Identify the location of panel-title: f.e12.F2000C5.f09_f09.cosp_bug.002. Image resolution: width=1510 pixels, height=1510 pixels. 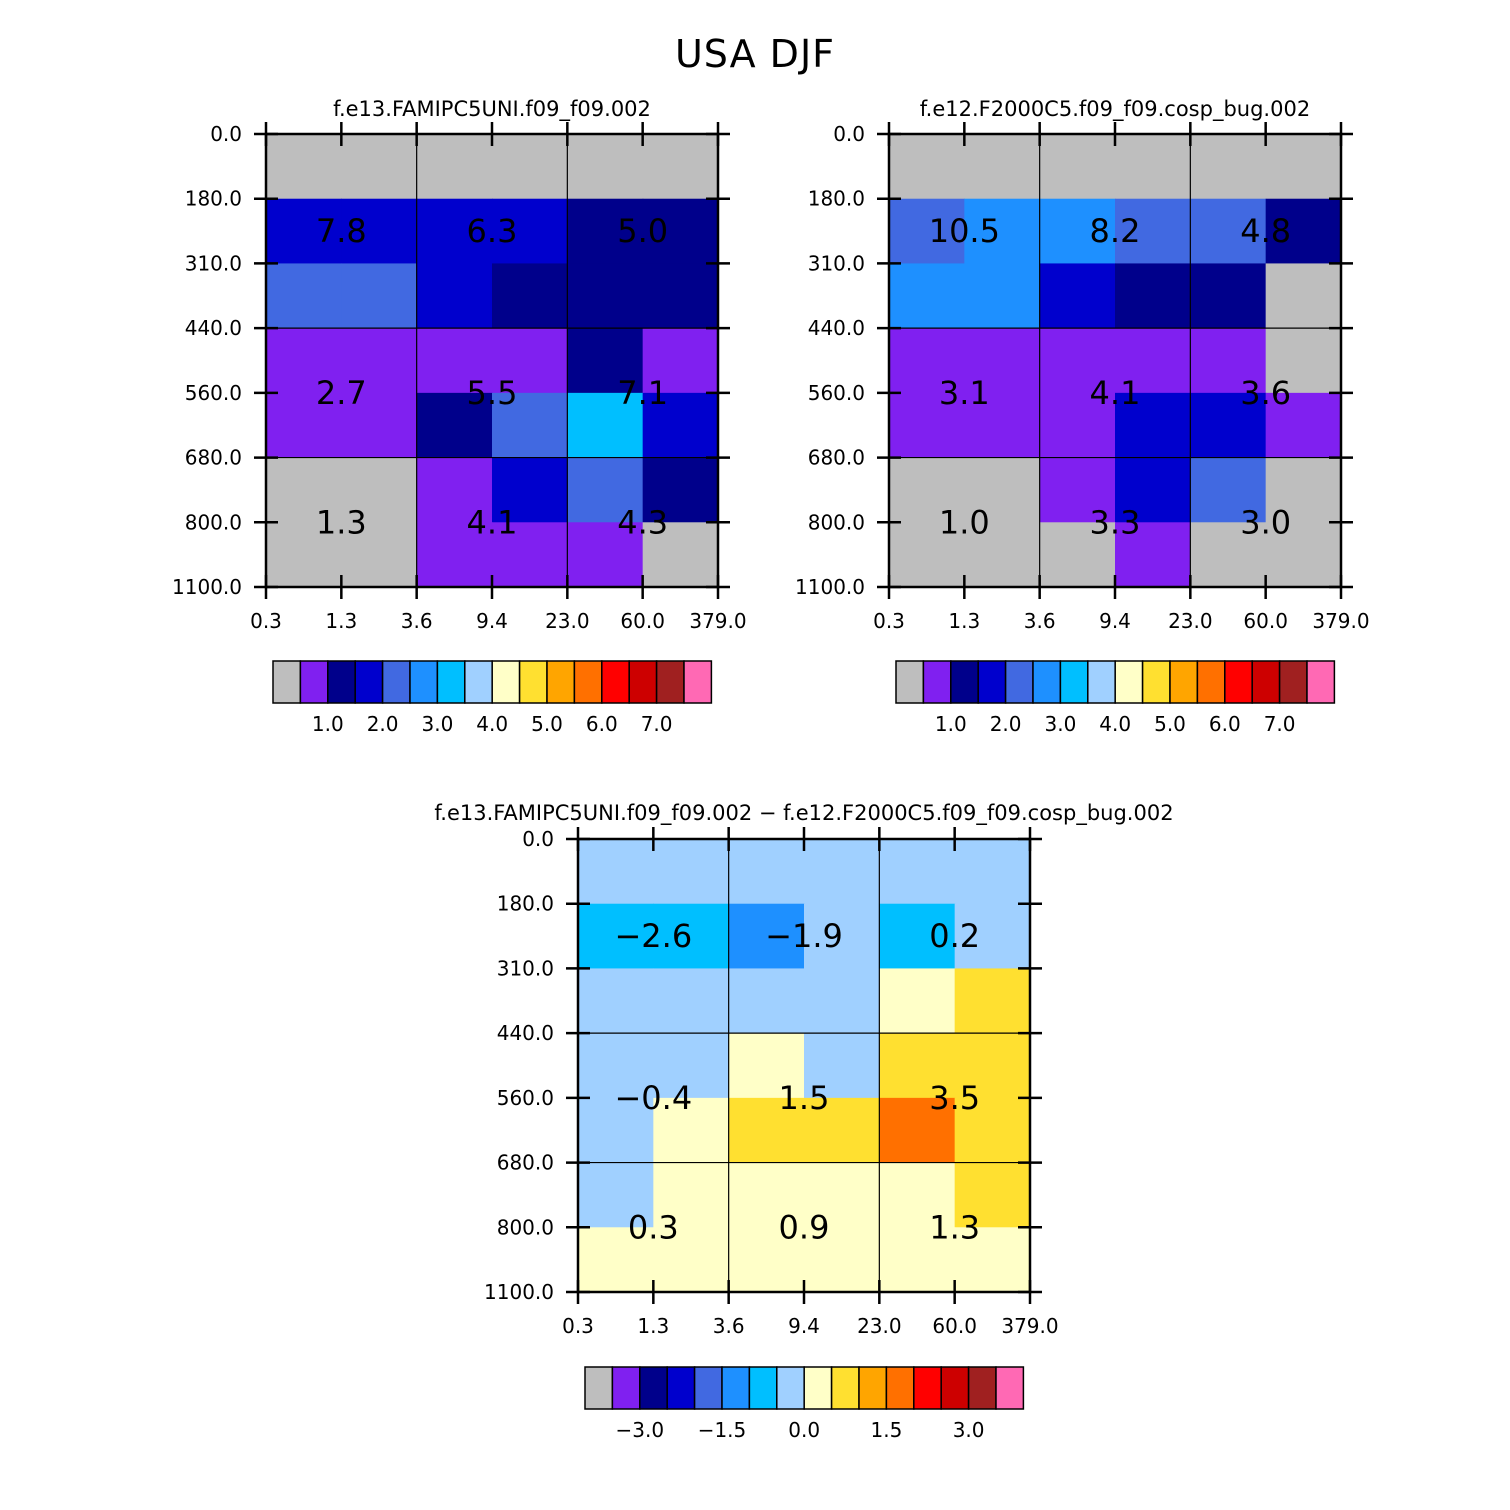
(1115, 109).